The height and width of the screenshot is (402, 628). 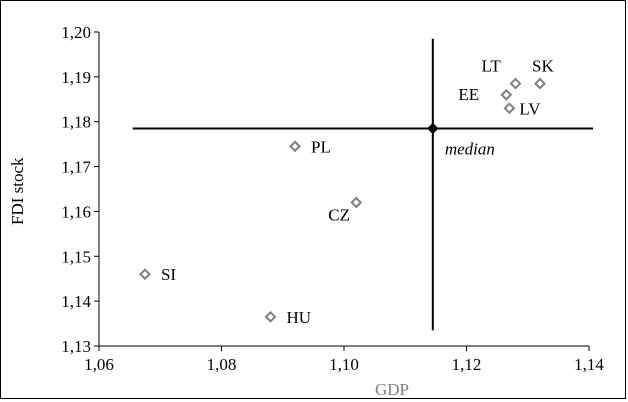 What do you see at coordinates (76, 256) in the screenshot?
I see `y-tick-label: 1,15` at bounding box center [76, 256].